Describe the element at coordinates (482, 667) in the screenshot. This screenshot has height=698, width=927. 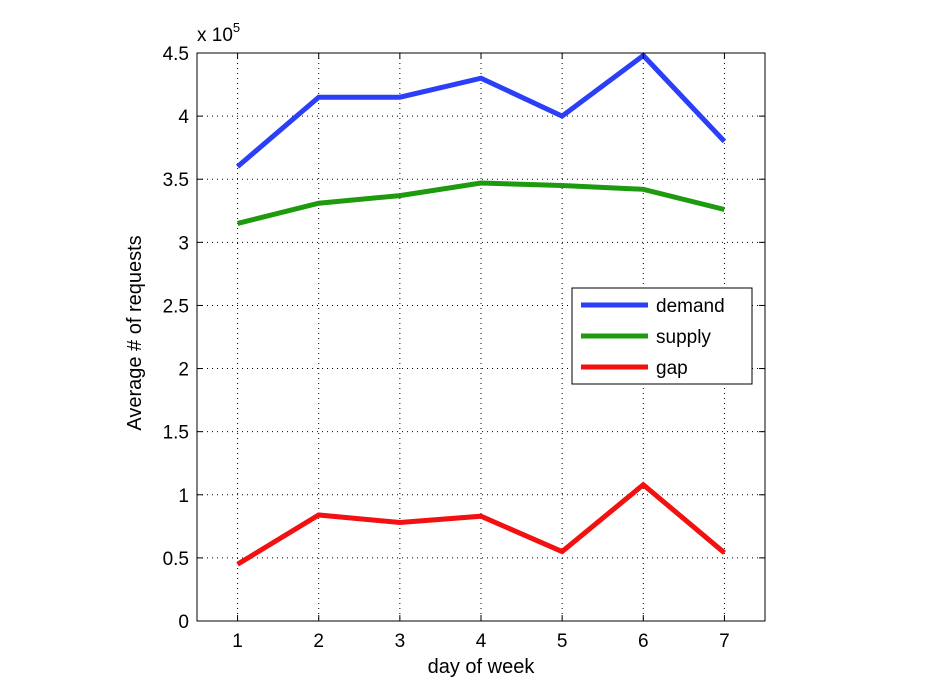
I see `x-axis-label: day of week` at that location.